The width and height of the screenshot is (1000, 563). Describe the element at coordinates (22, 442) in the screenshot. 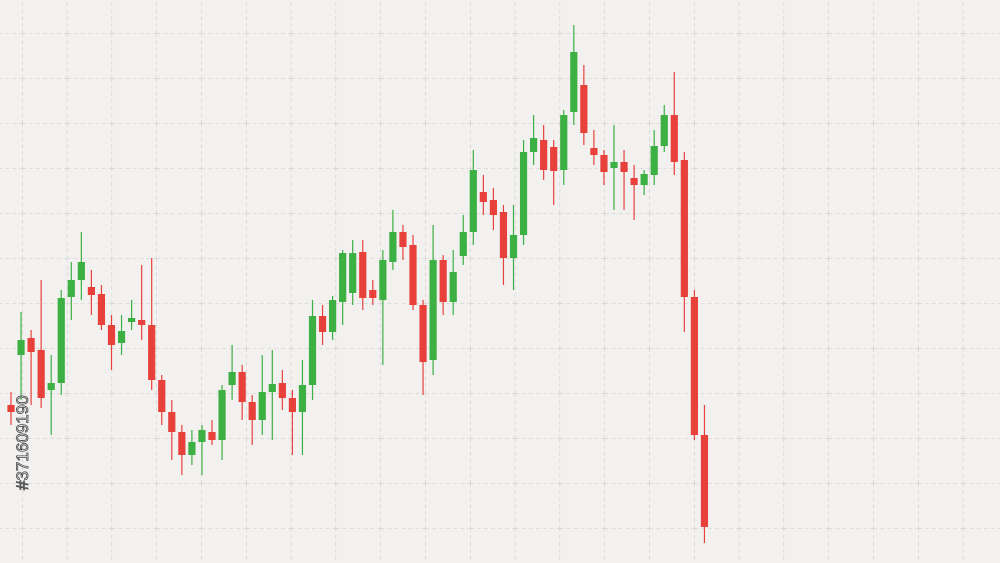

I see `watermark: #371609190` at that location.